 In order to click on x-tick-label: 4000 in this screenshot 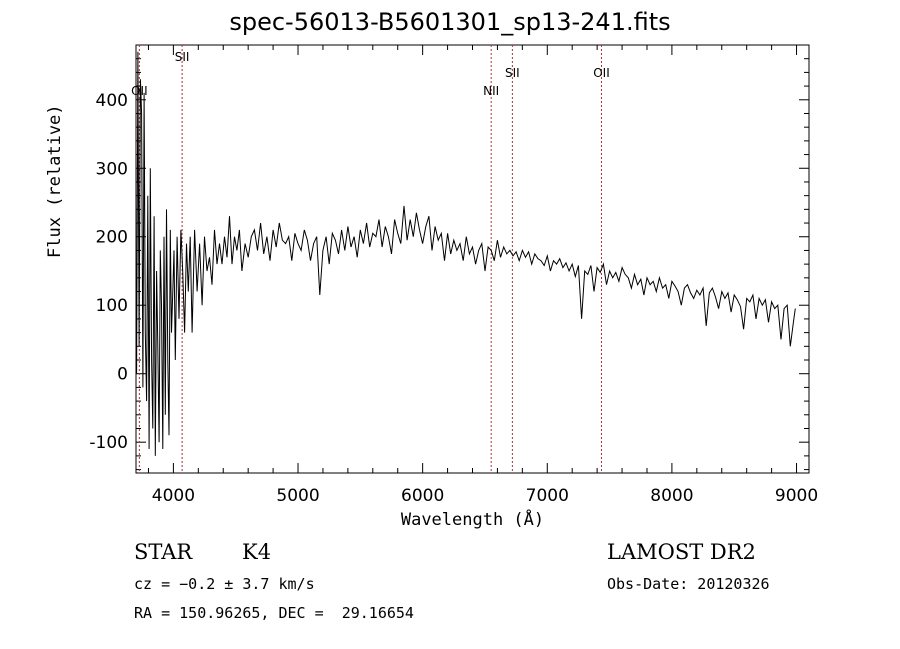, I will do `click(173, 496)`.